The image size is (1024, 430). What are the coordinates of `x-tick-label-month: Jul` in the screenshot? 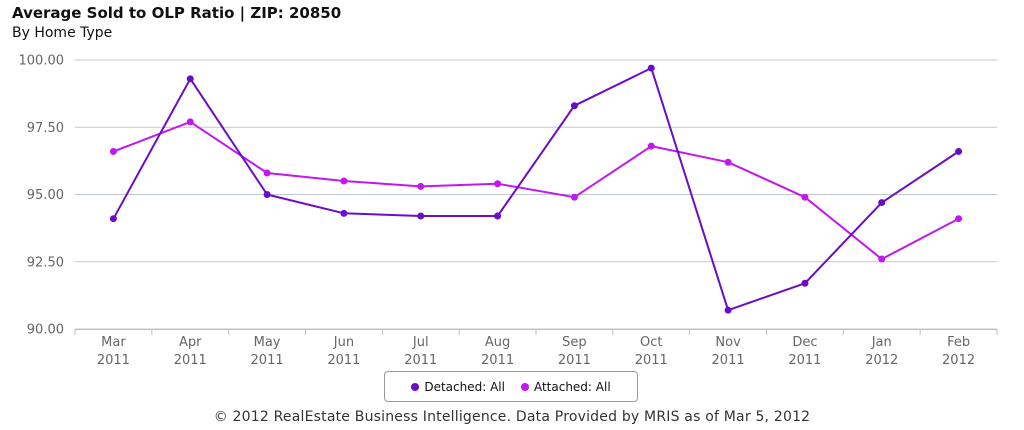 It's located at (420, 342).